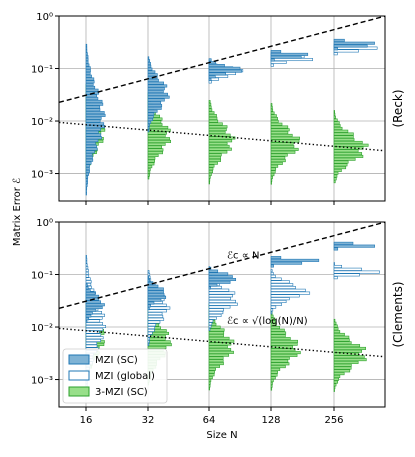  I want to click on x-tick-label: 64, so click(209, 420).